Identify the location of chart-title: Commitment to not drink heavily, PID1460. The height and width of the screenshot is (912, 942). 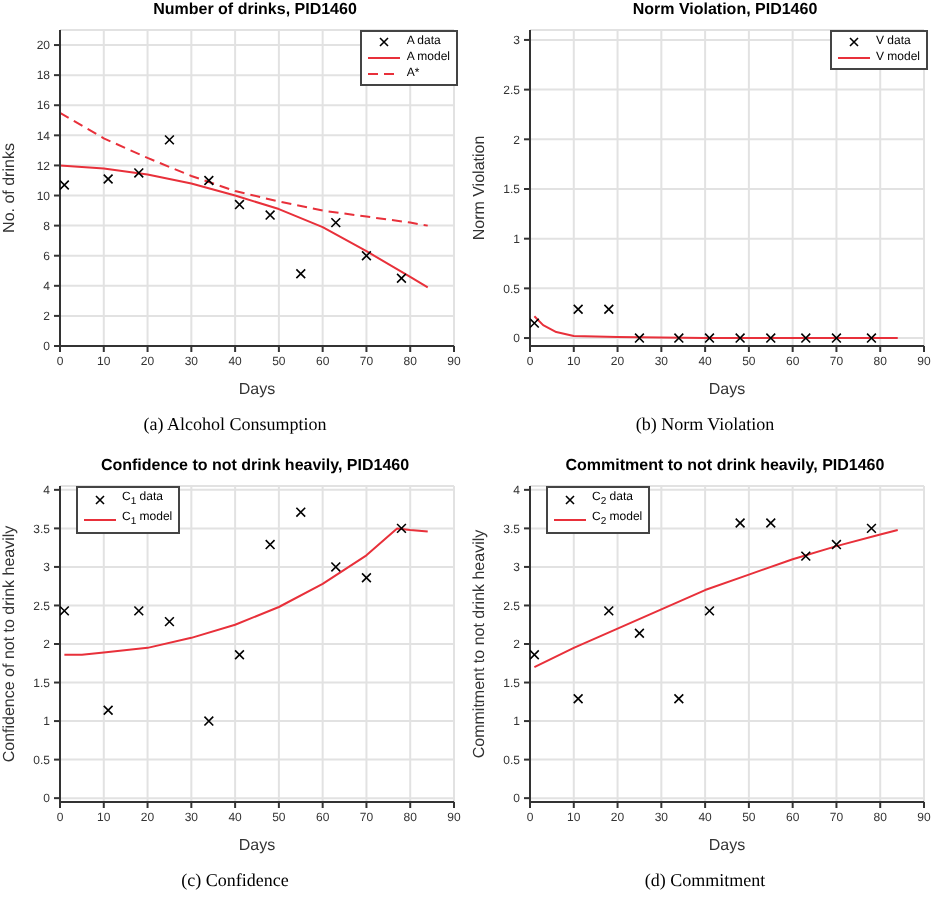
(725, 467).